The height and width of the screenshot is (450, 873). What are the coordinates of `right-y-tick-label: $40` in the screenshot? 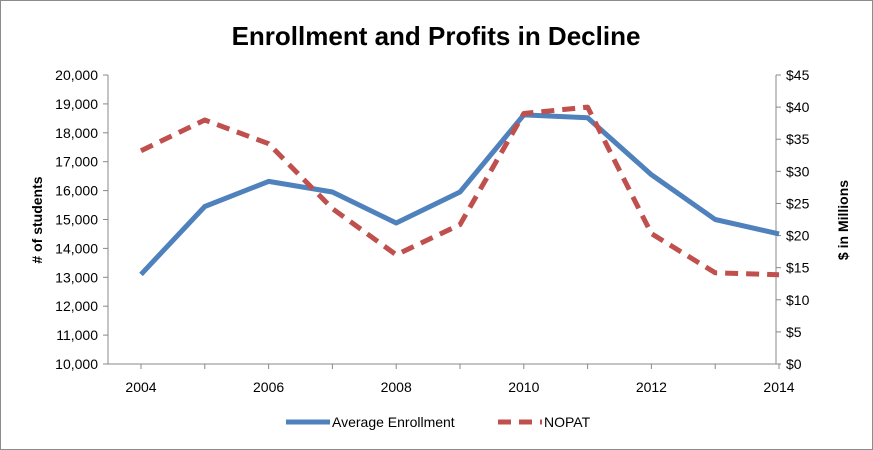 It's located at (798, 107).